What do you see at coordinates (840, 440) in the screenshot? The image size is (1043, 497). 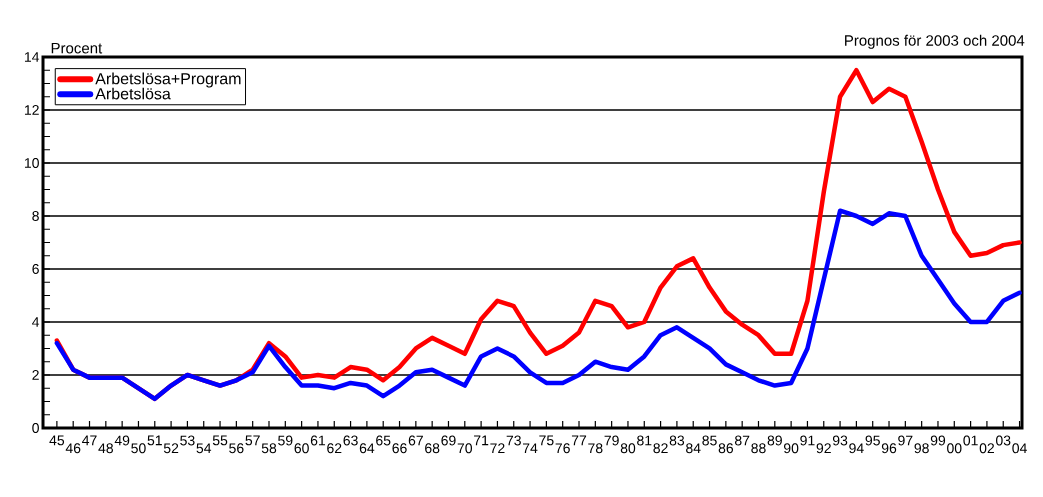 I see `x-tick-label: 93` at bounding box center [840, 440].